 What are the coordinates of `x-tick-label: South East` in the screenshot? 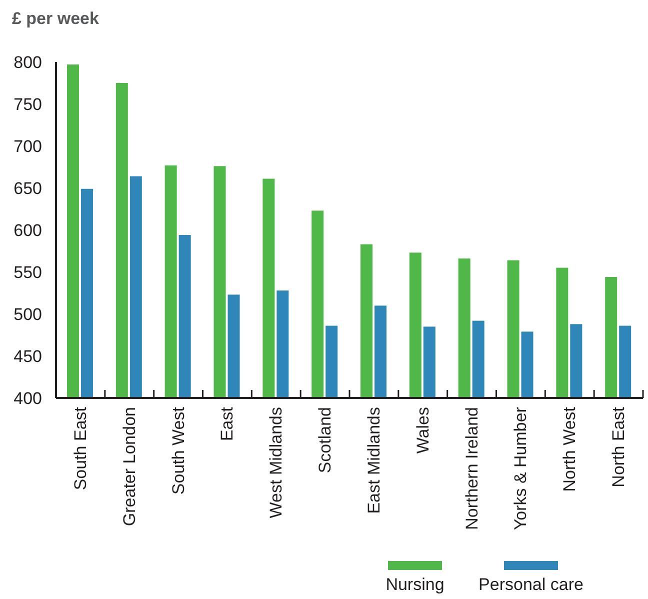 It's located at (80, 448).